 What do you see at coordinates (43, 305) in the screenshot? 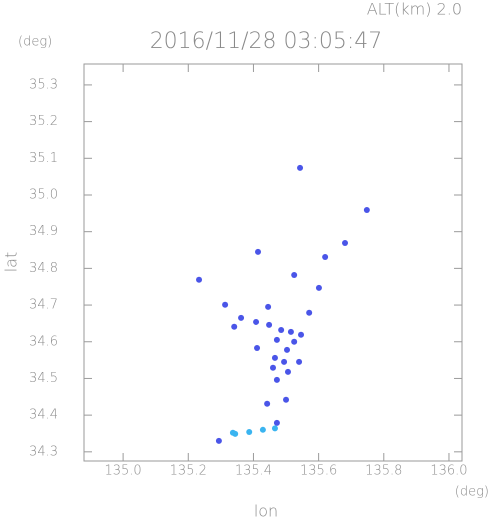
I see `y-tick-label: 34.7` at bounding box center [43, 305].